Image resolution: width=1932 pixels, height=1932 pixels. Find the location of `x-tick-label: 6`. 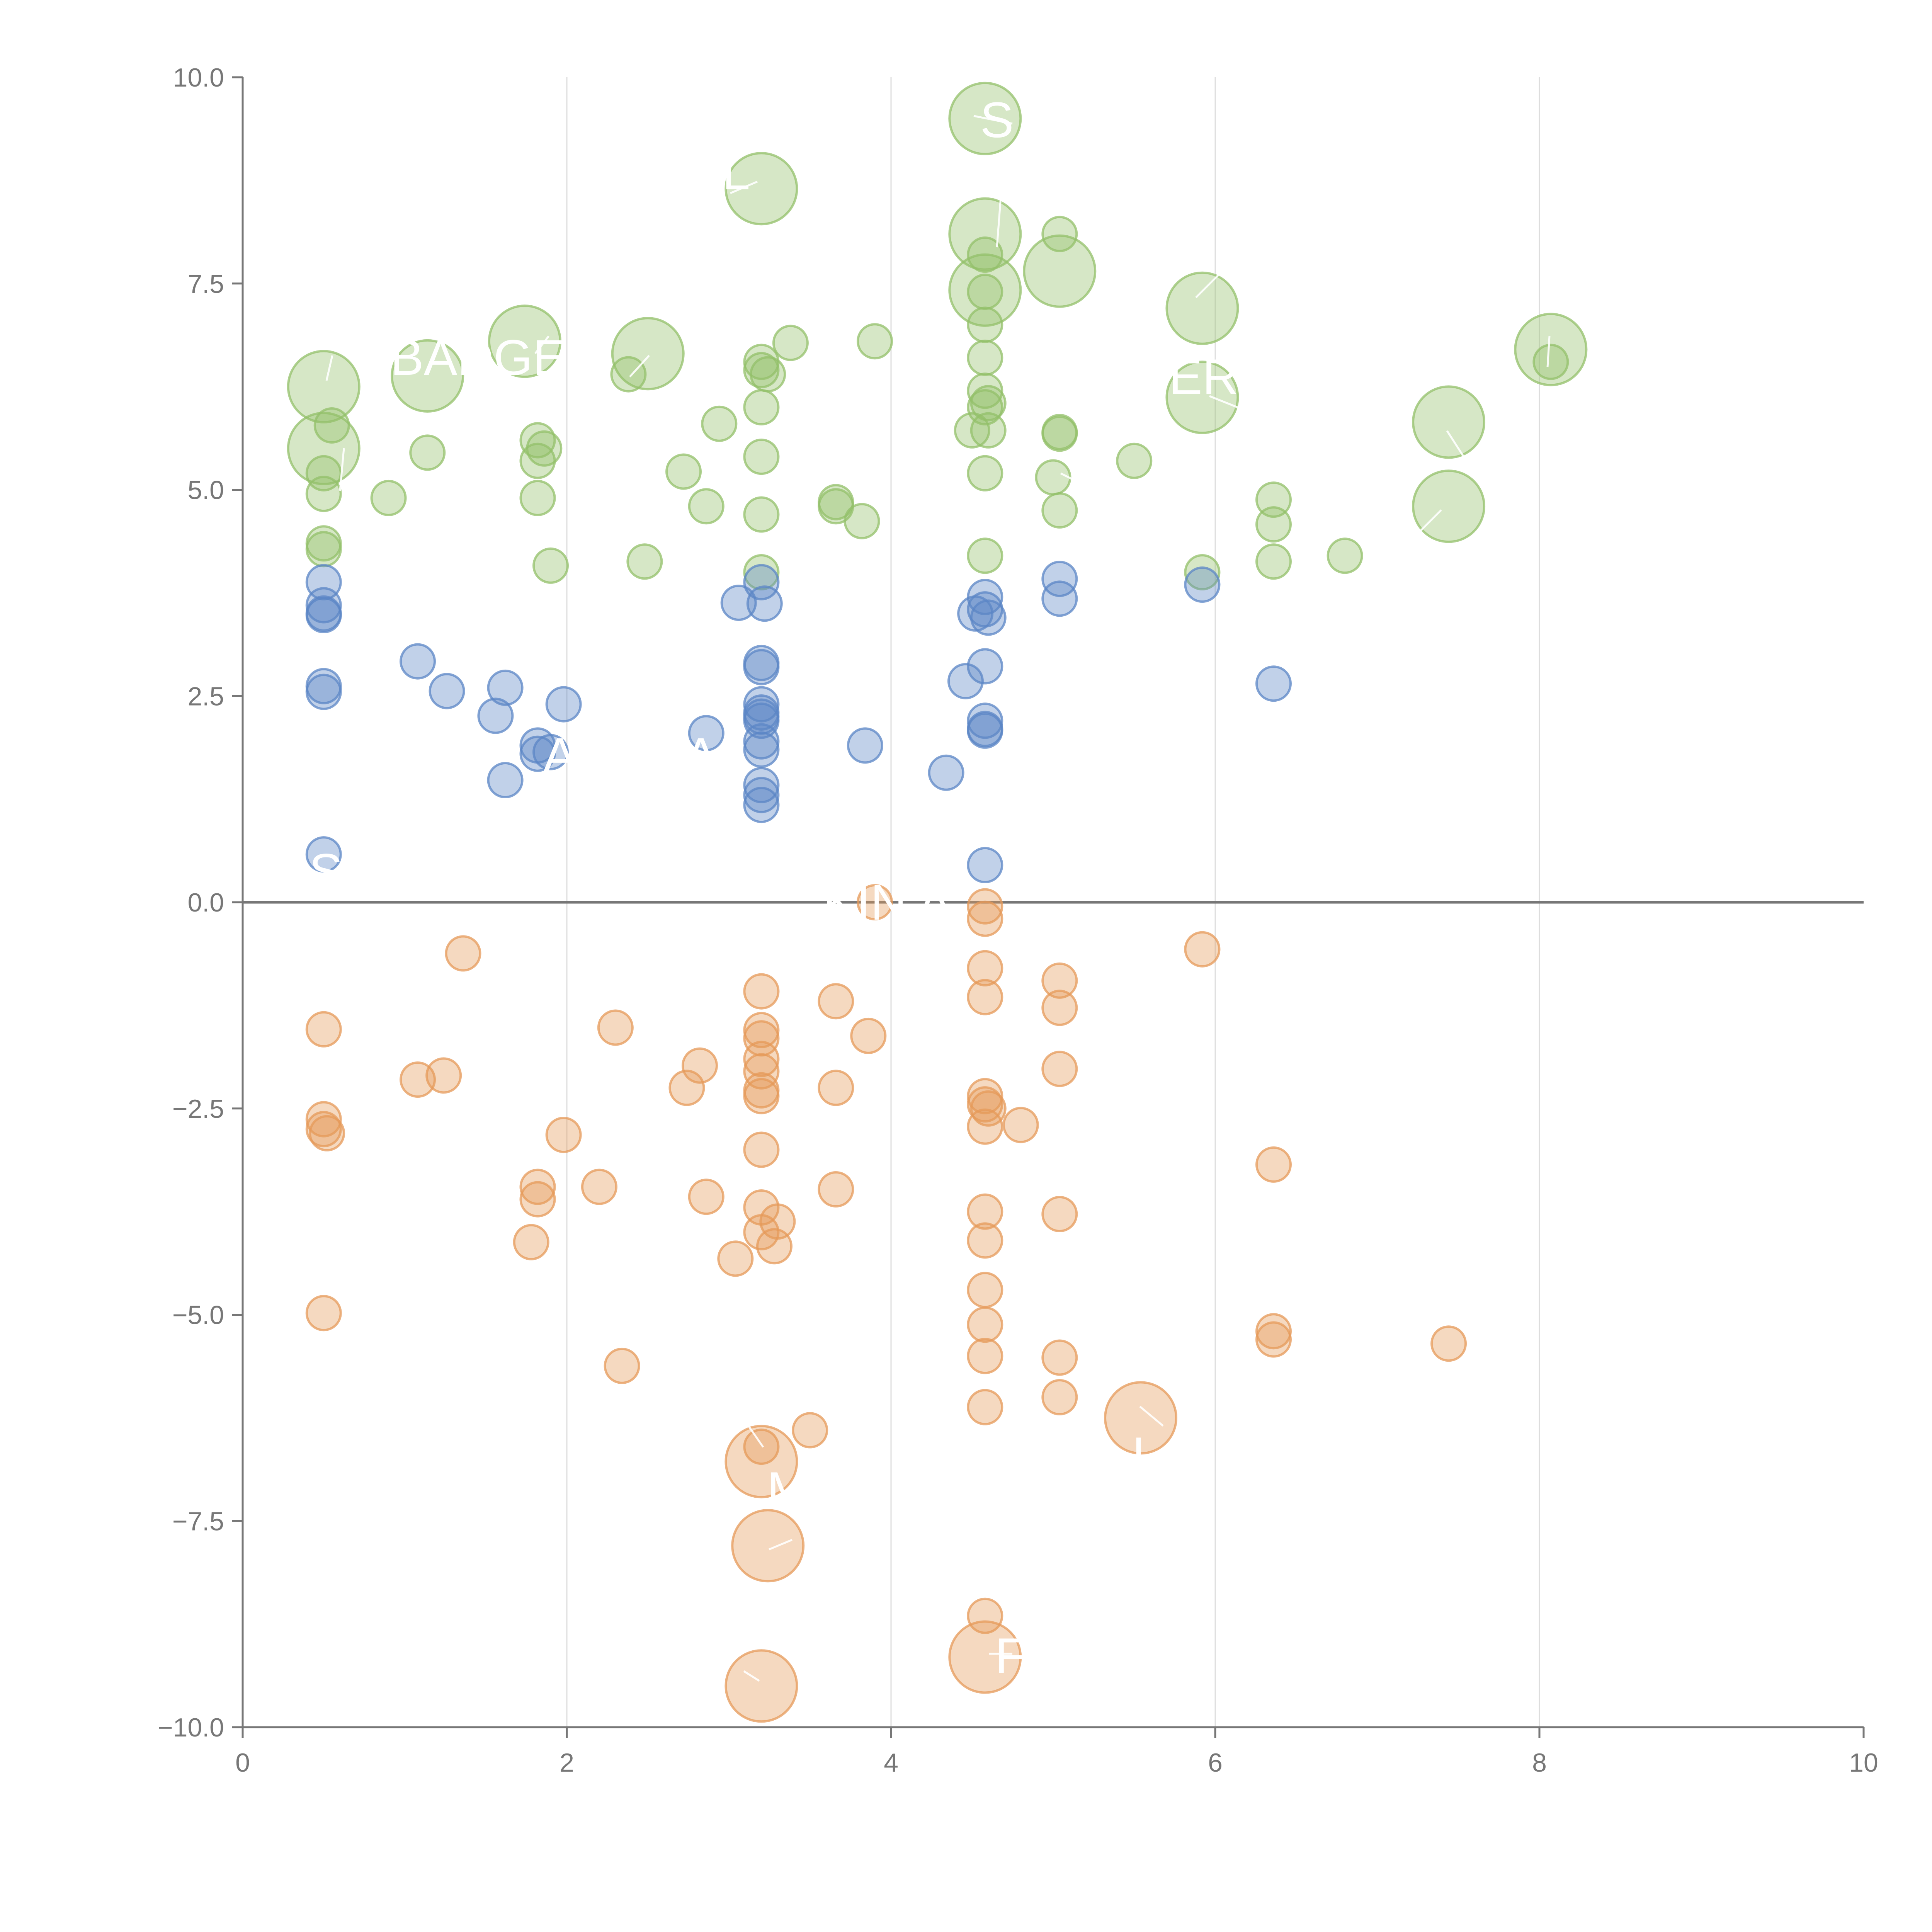

x-tick-label: 6 is located at coordinates (1215, 1763).